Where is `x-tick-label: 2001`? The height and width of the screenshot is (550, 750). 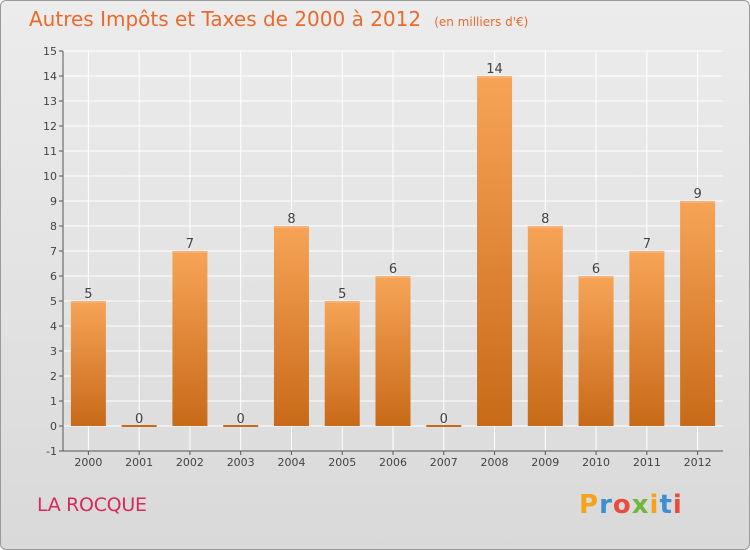 x-tick-label: 2001 is located at coordinates (139, 462).